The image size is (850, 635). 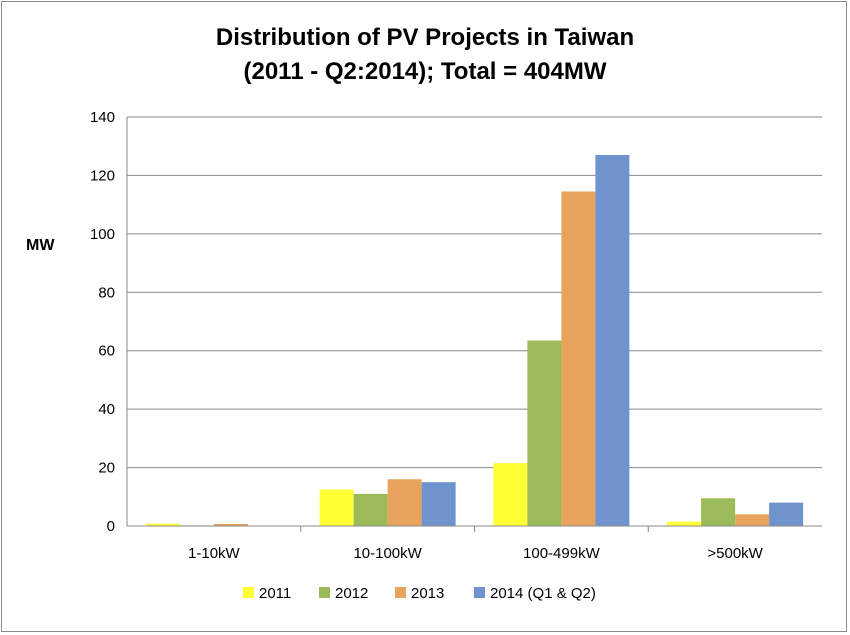 I want to click on chart-title: Distribution of PV Projects in Taiwan, so click(x=425, y=37).